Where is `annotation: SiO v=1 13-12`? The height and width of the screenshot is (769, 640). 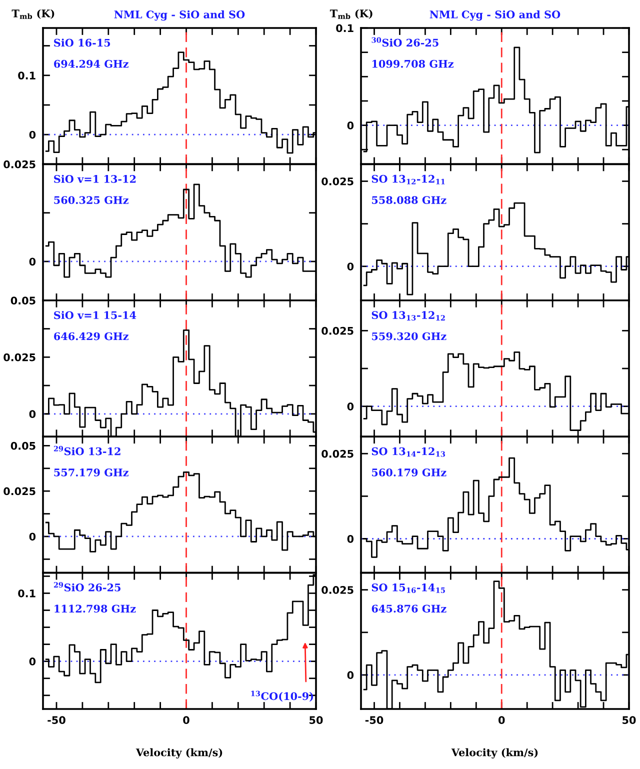 annotation: SiO v=1 13-12 is located at coordinates (95, 178).